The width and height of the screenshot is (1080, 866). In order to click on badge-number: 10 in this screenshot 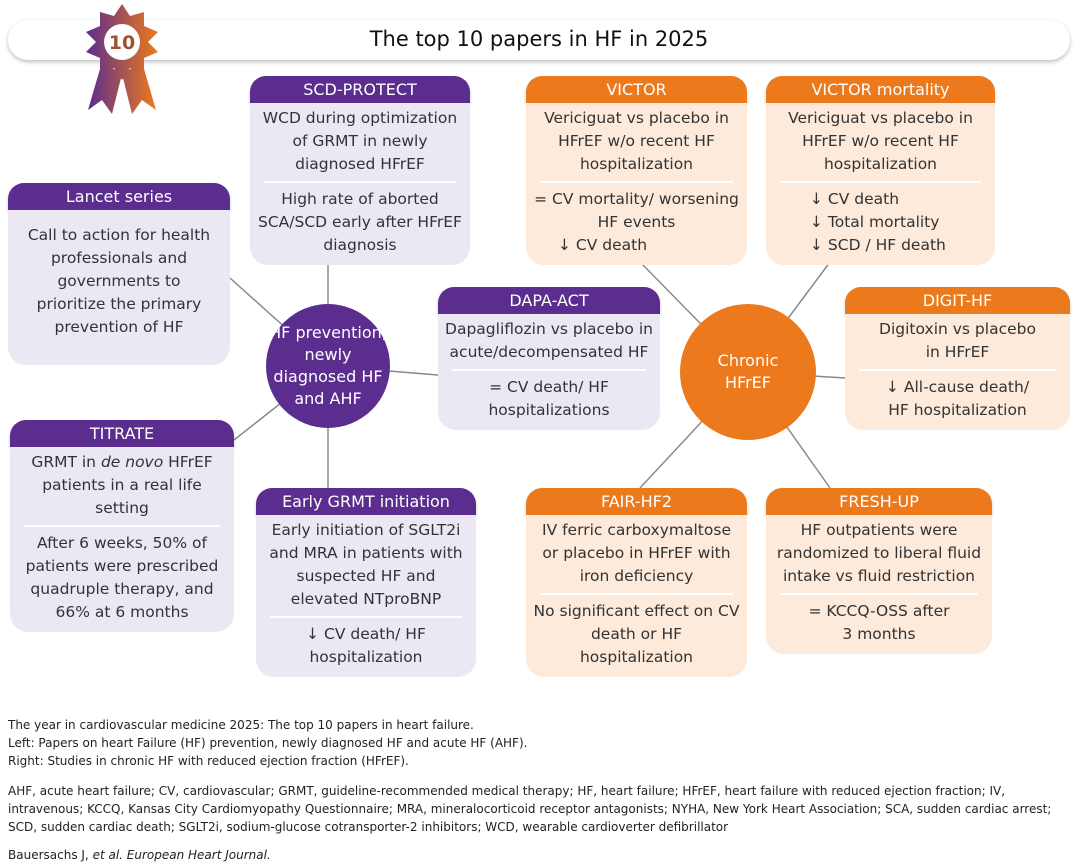, I will do `click(122, 43)`.